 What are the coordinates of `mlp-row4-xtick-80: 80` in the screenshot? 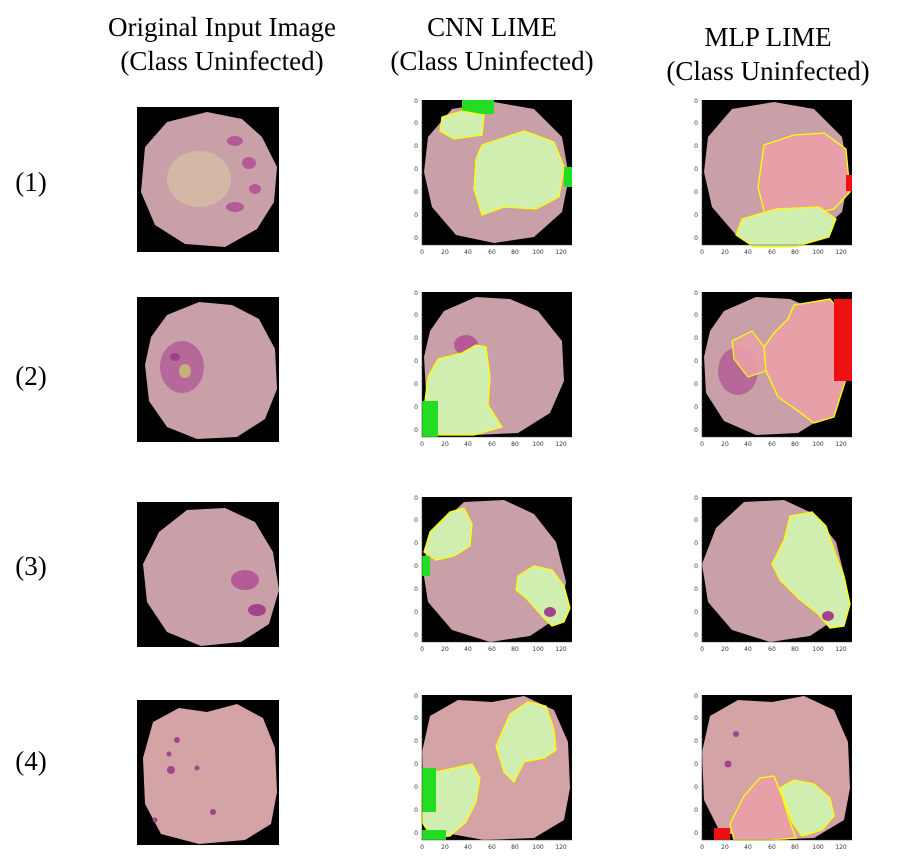 It's located at (795, 847).